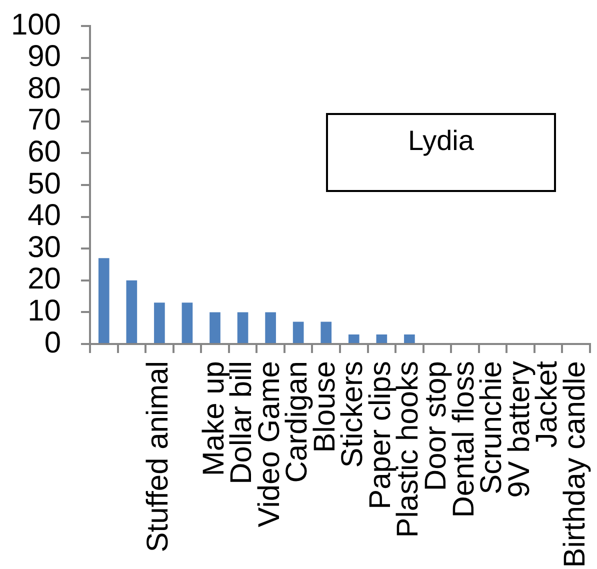 Image resolution: width=597 pixels, height=569 pixels. What do you see at coordinates (52, 343) in the screenshot?
I see `y-tick-label: 0` at bounding box center [52, 343].